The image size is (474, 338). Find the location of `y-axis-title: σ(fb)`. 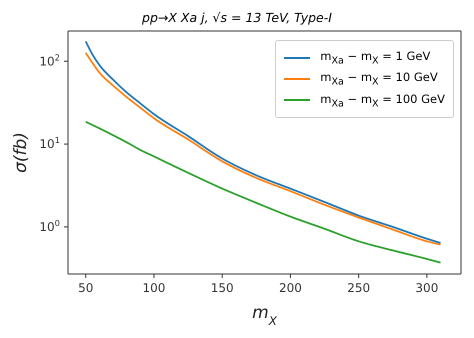

y-axis-title: σ(fb) is located at coordinates (21, 152).